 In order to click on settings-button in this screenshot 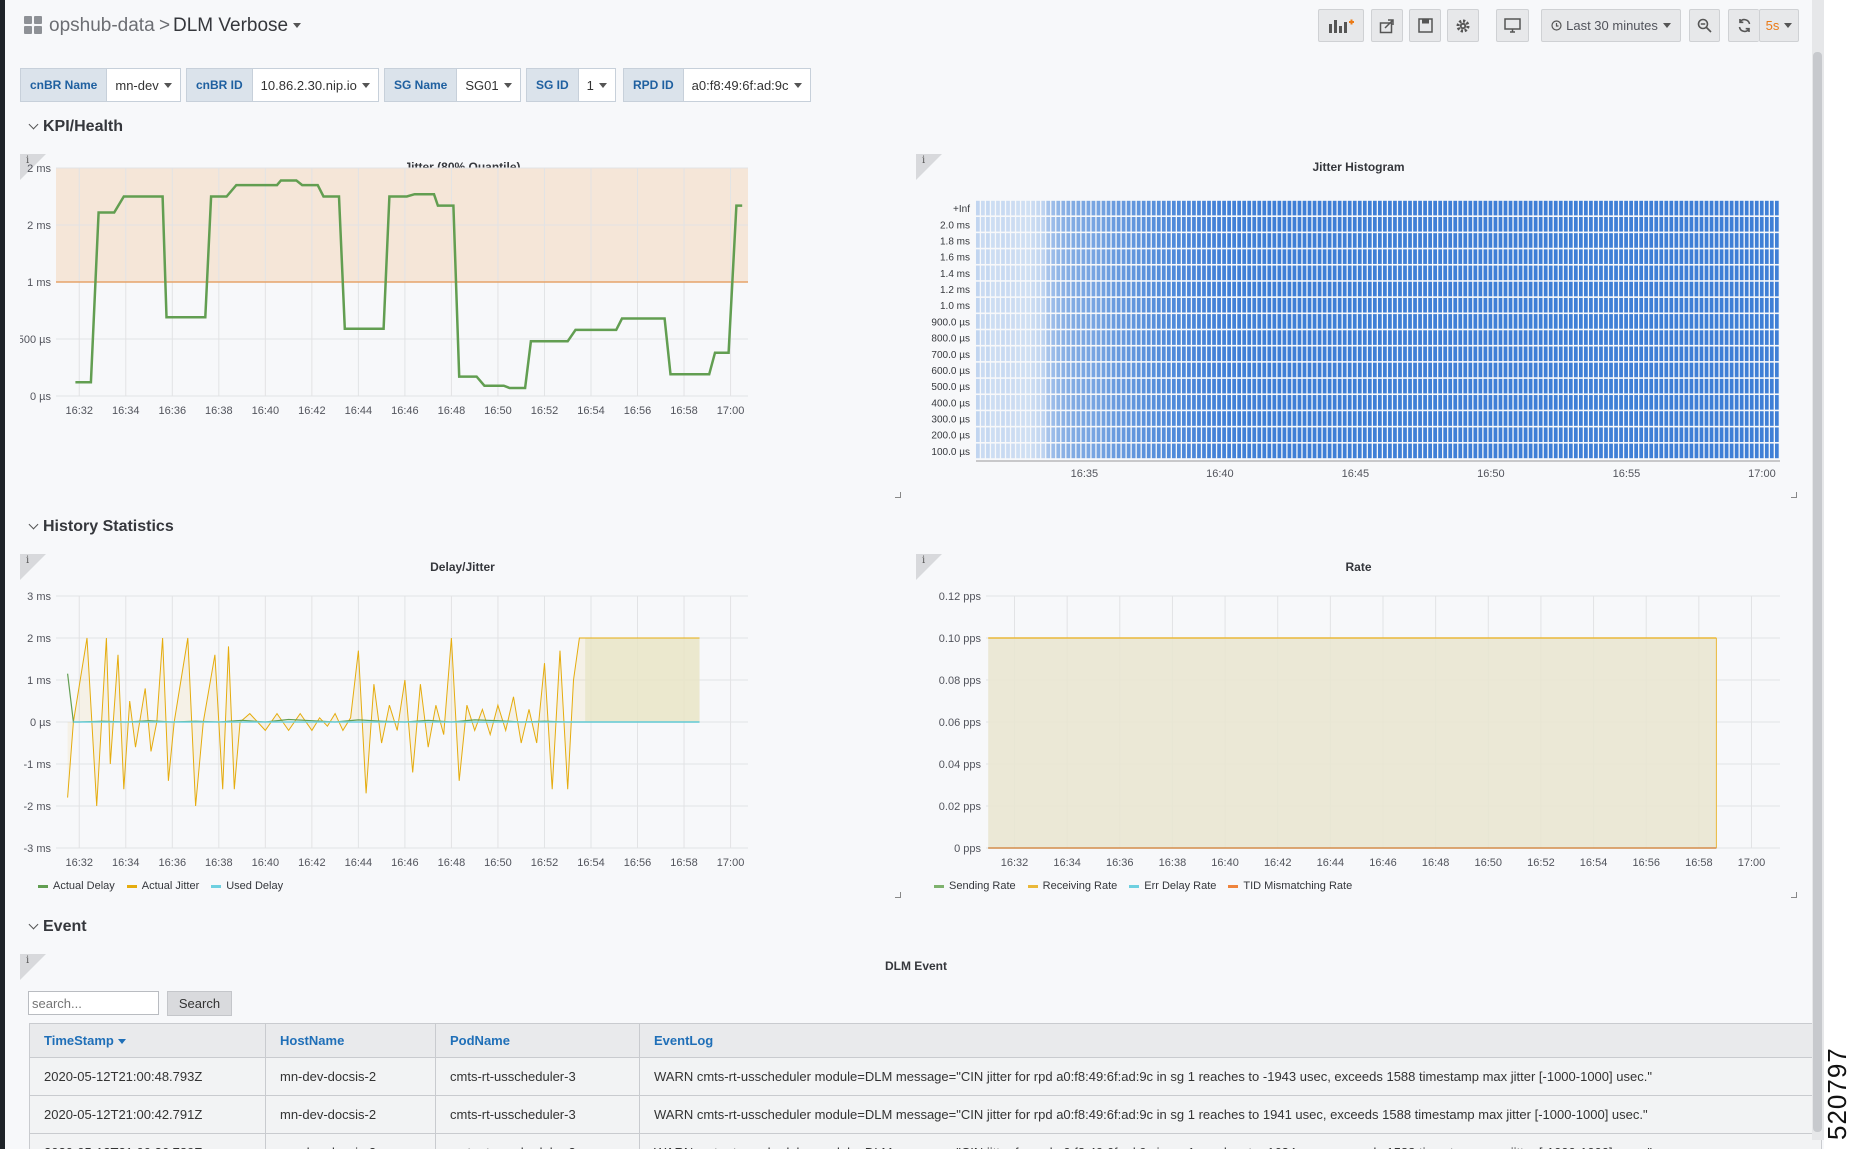, I will do `click(1463, 25)`.